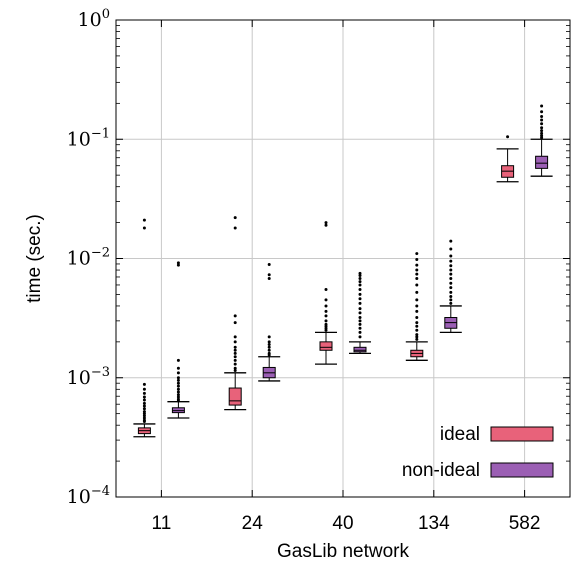 The width and height of the screenshot is (584, 564). Describe the element at coordinates (106, 14) in the screenshot. I see `y-tick-exponent: 0` at that location.